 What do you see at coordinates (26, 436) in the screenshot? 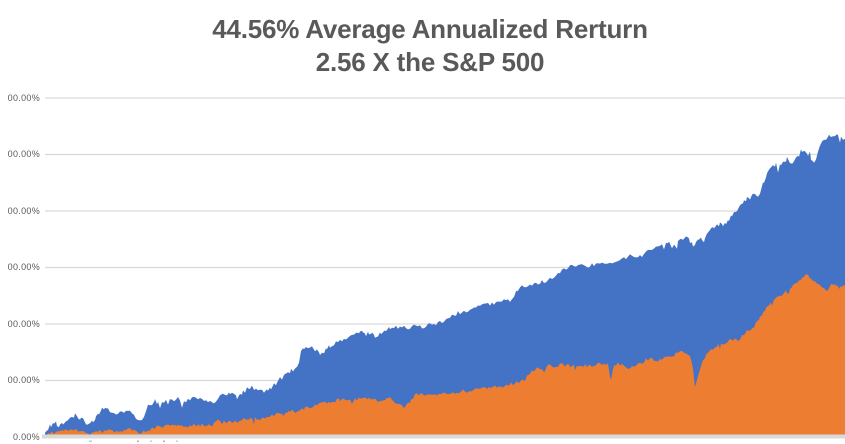
I see `y-axis-tick-label: 0.00%` at bounding box center [26, 436].